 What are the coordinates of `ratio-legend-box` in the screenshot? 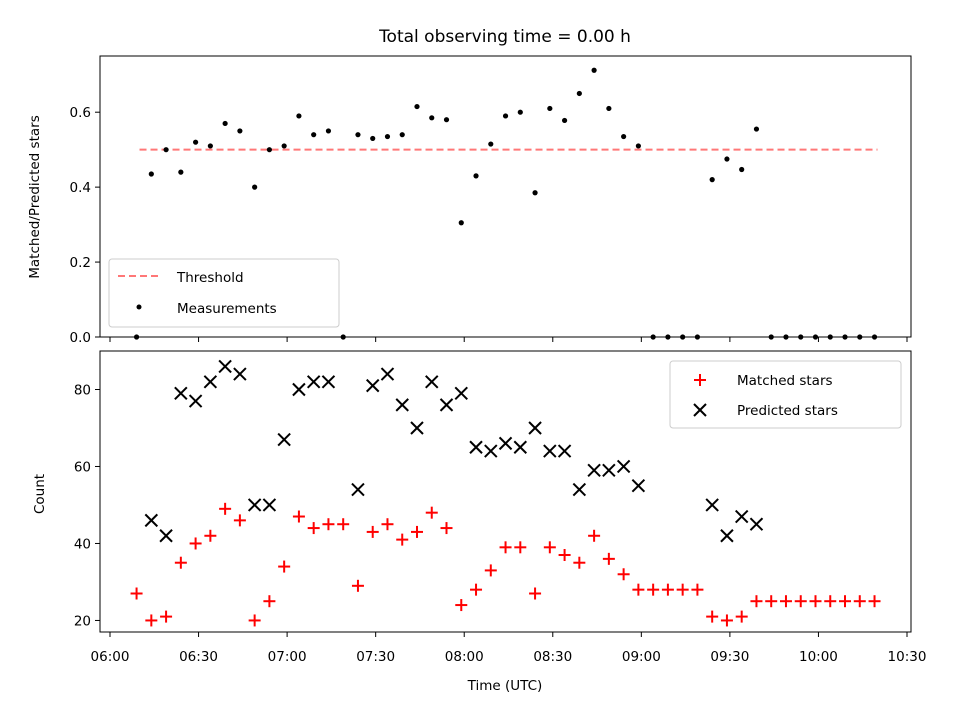 It's located at (224, 293).